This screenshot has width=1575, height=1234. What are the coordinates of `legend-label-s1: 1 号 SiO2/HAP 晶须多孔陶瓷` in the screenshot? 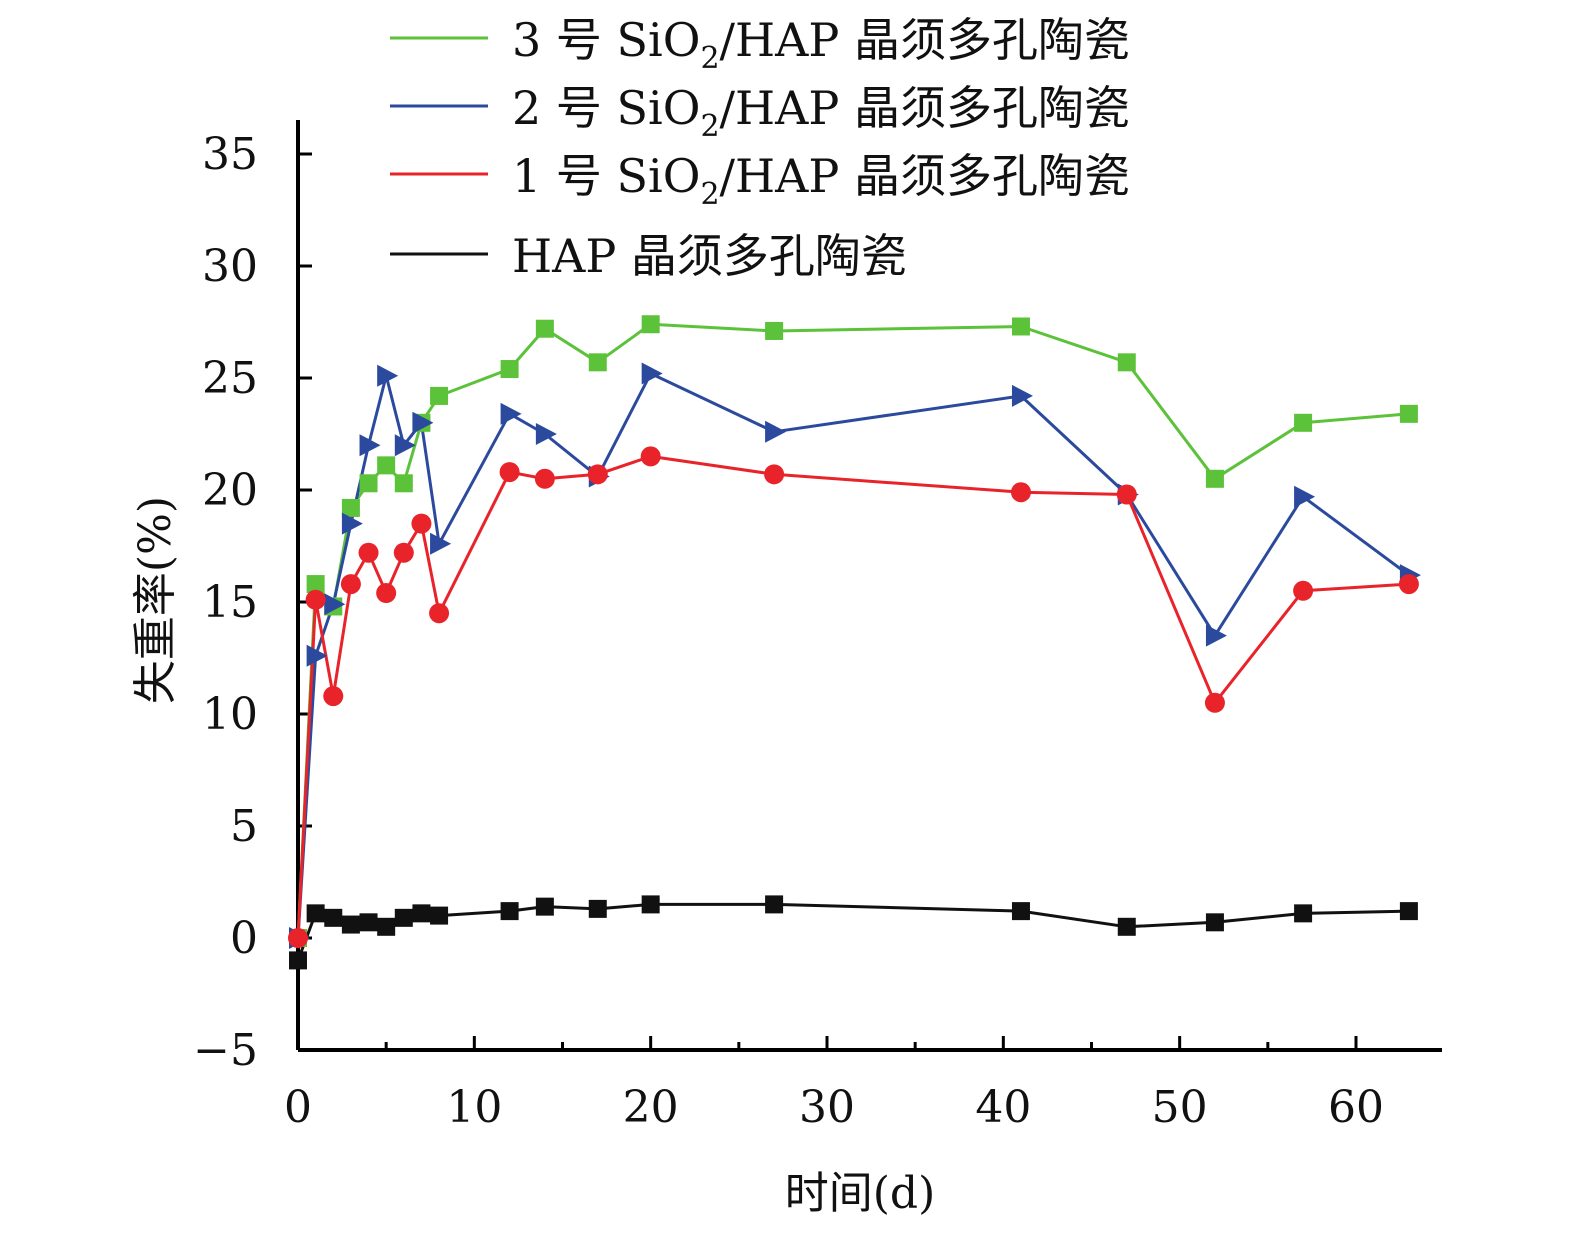 It's located at (821, 180).